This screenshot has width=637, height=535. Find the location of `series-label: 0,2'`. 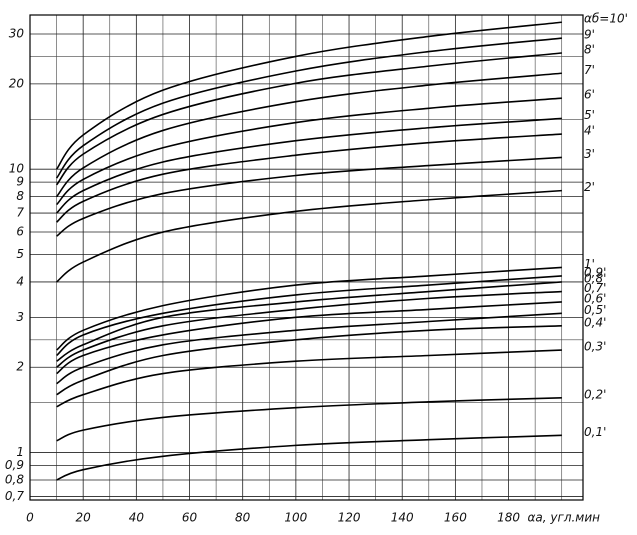

series-label: 0,2' is located at coordinates (595, 394).